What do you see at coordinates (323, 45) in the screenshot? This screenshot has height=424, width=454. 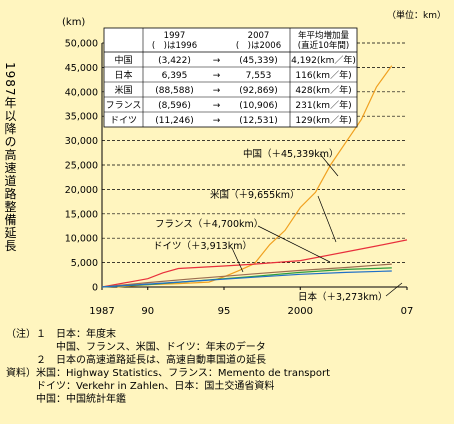 I see `table-header: (直近10年間)` at bounding box center [323, 45].